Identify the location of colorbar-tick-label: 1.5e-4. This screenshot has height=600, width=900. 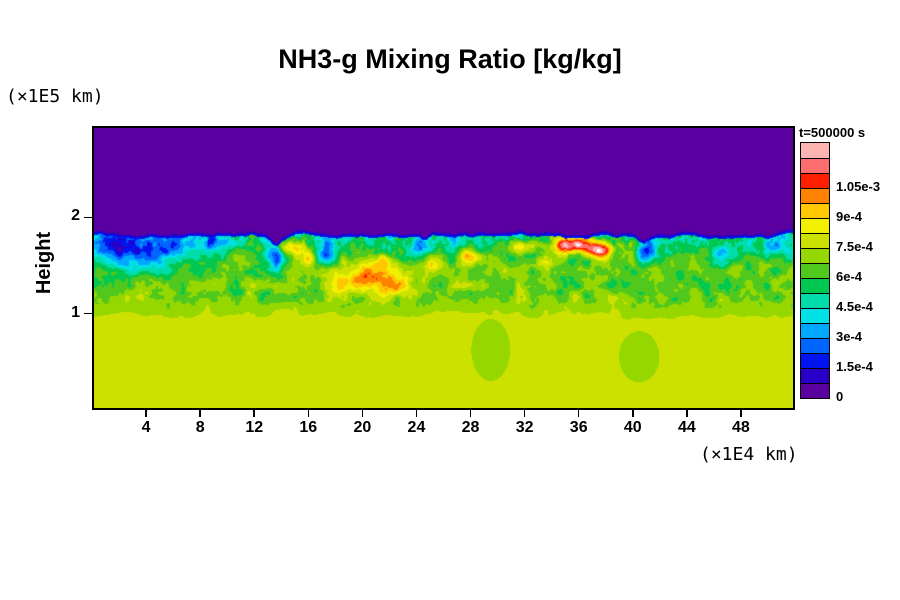
(854, 366).